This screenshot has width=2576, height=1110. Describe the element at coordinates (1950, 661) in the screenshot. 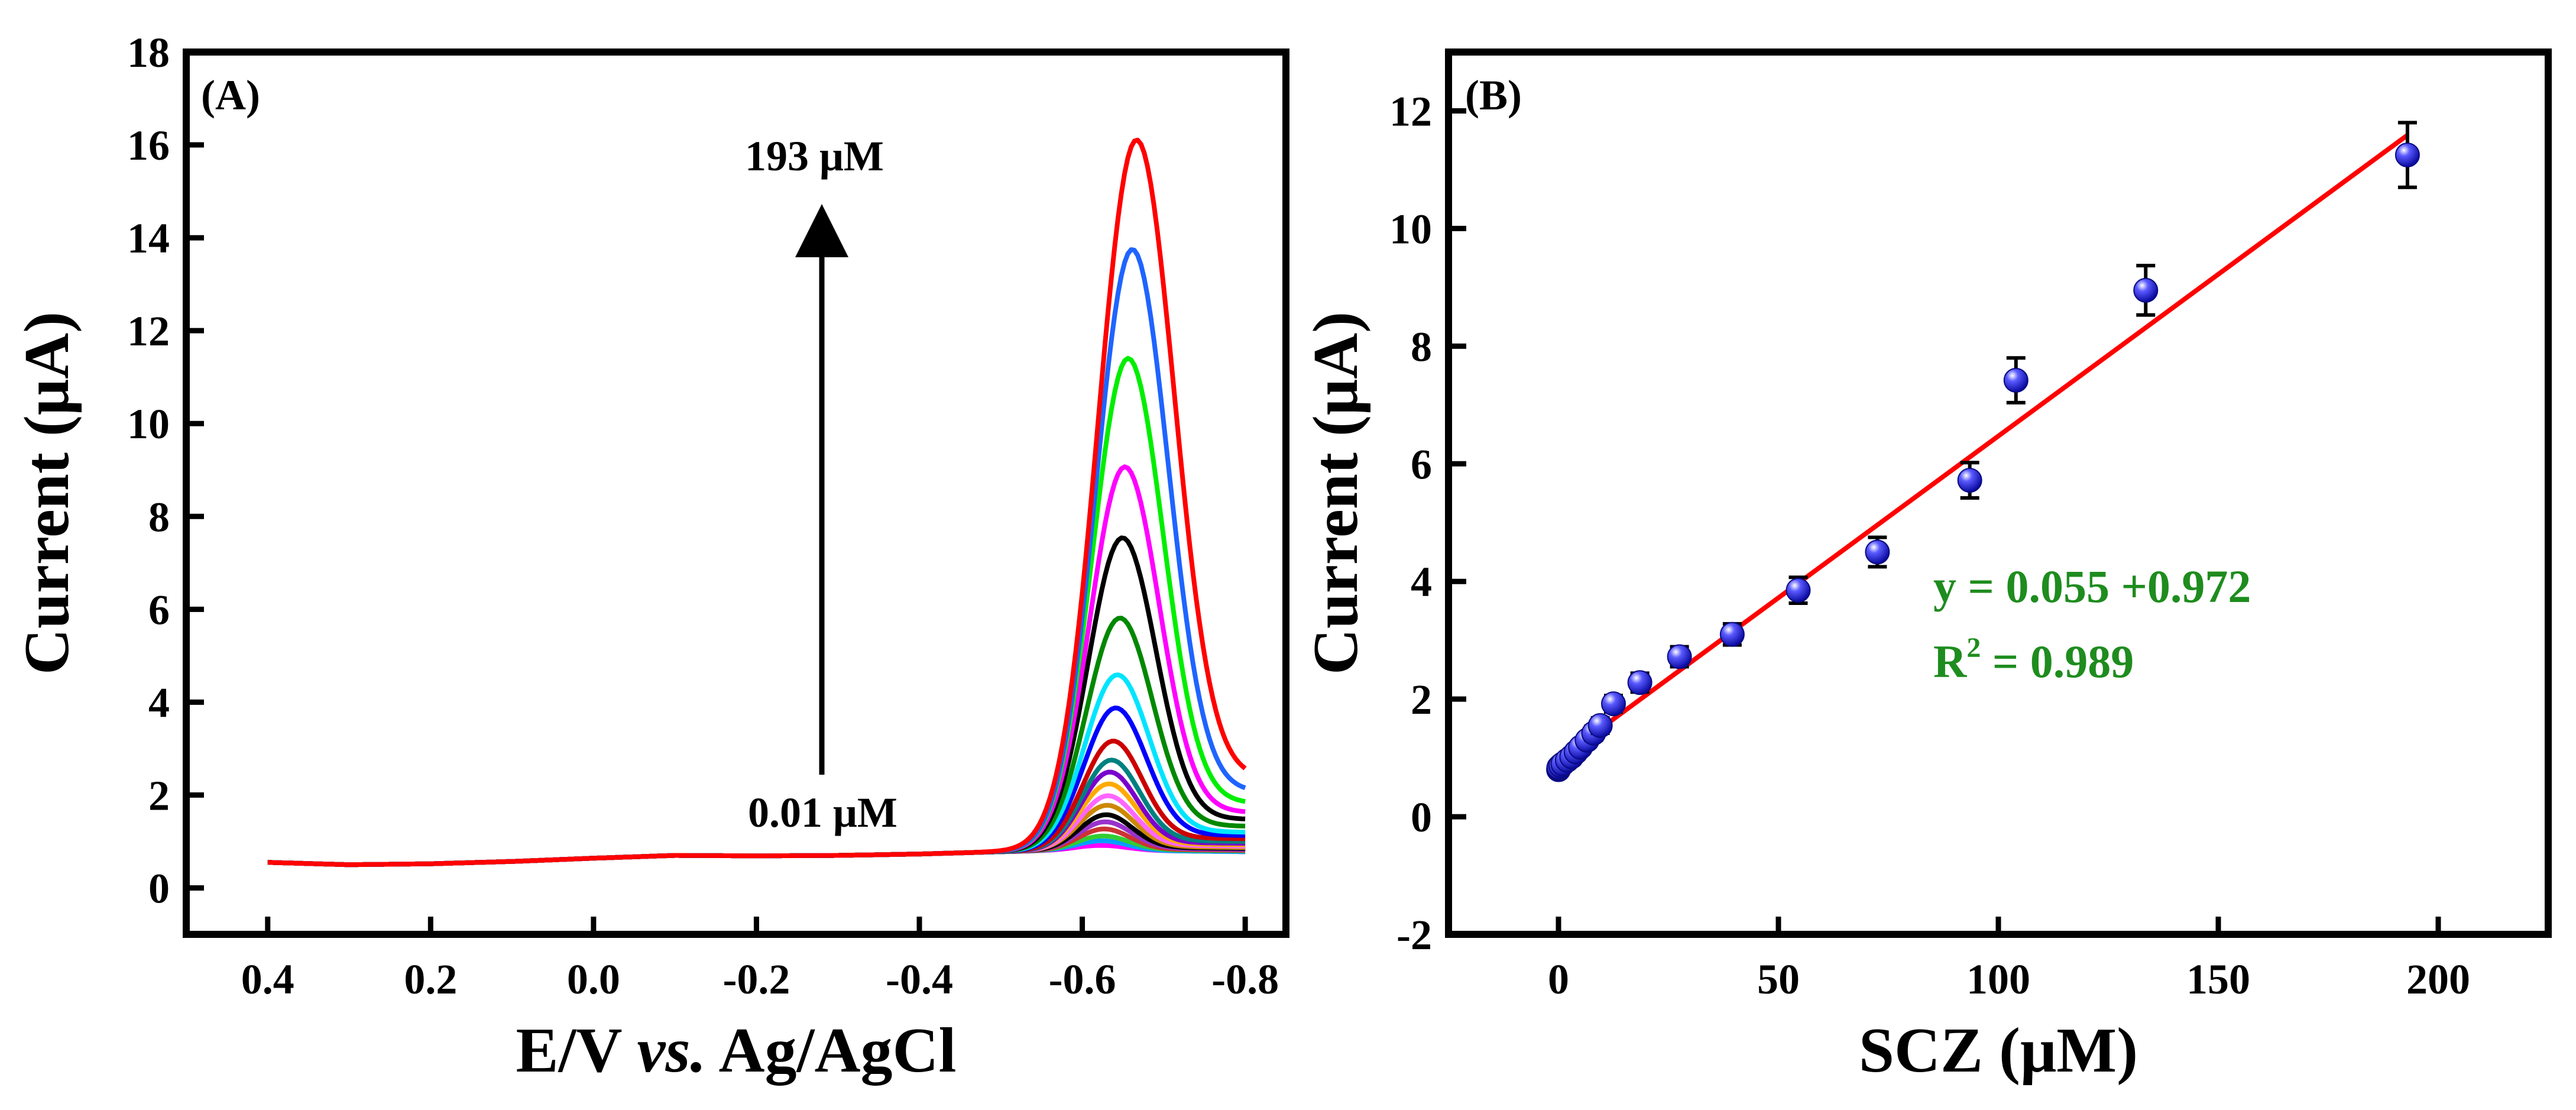

I see `r-squared-label: R` at that location.